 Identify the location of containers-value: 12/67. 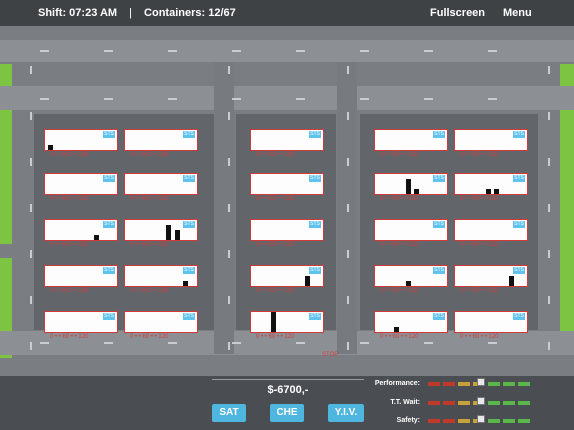
(222, 13).